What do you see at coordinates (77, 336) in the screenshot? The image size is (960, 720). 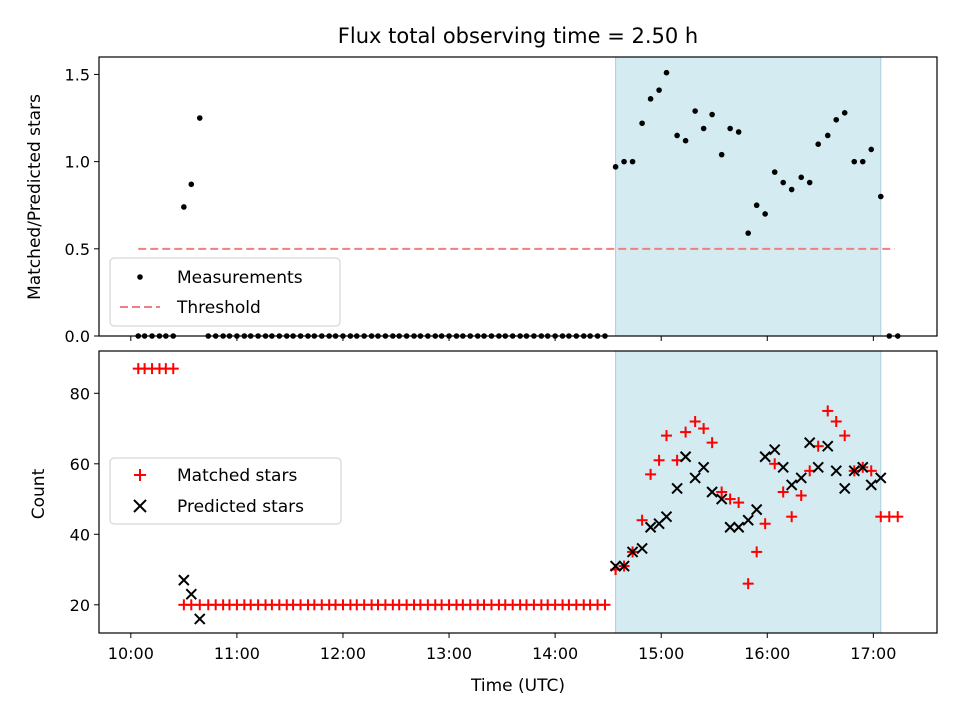 I see `y-tick-label: 0.0` at bounding box center [77, 336].